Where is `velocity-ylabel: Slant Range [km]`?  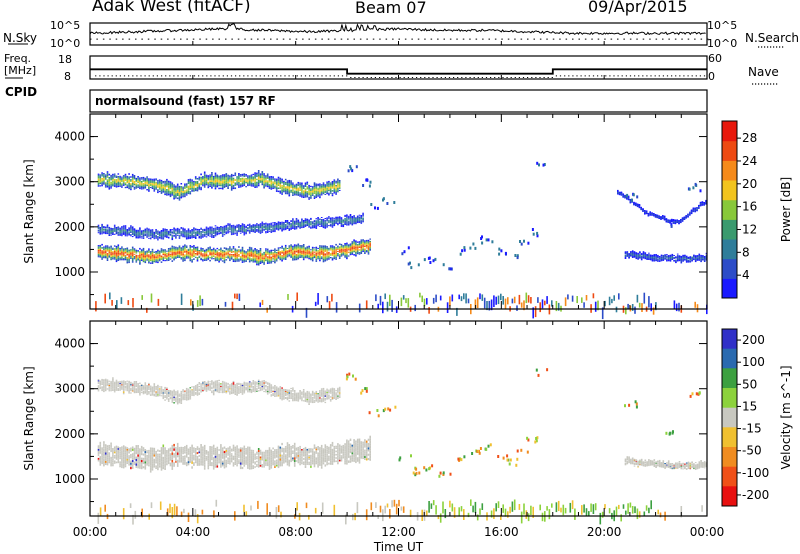
velocity-ylabel: Slant Range [km] is located at coordinates (29, 418).